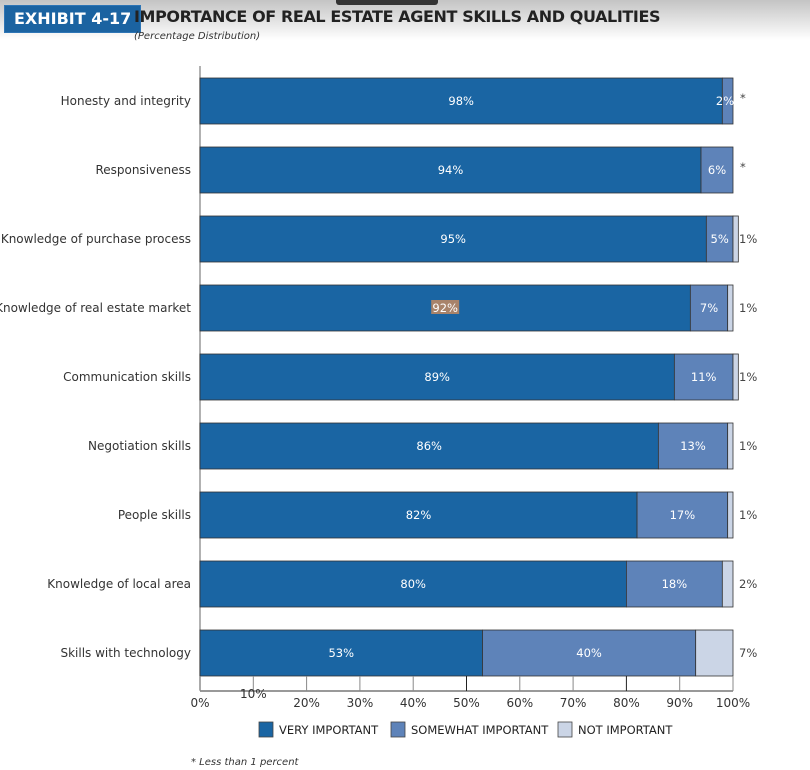  I want to click on data-label: 11%, so click(704, 377).